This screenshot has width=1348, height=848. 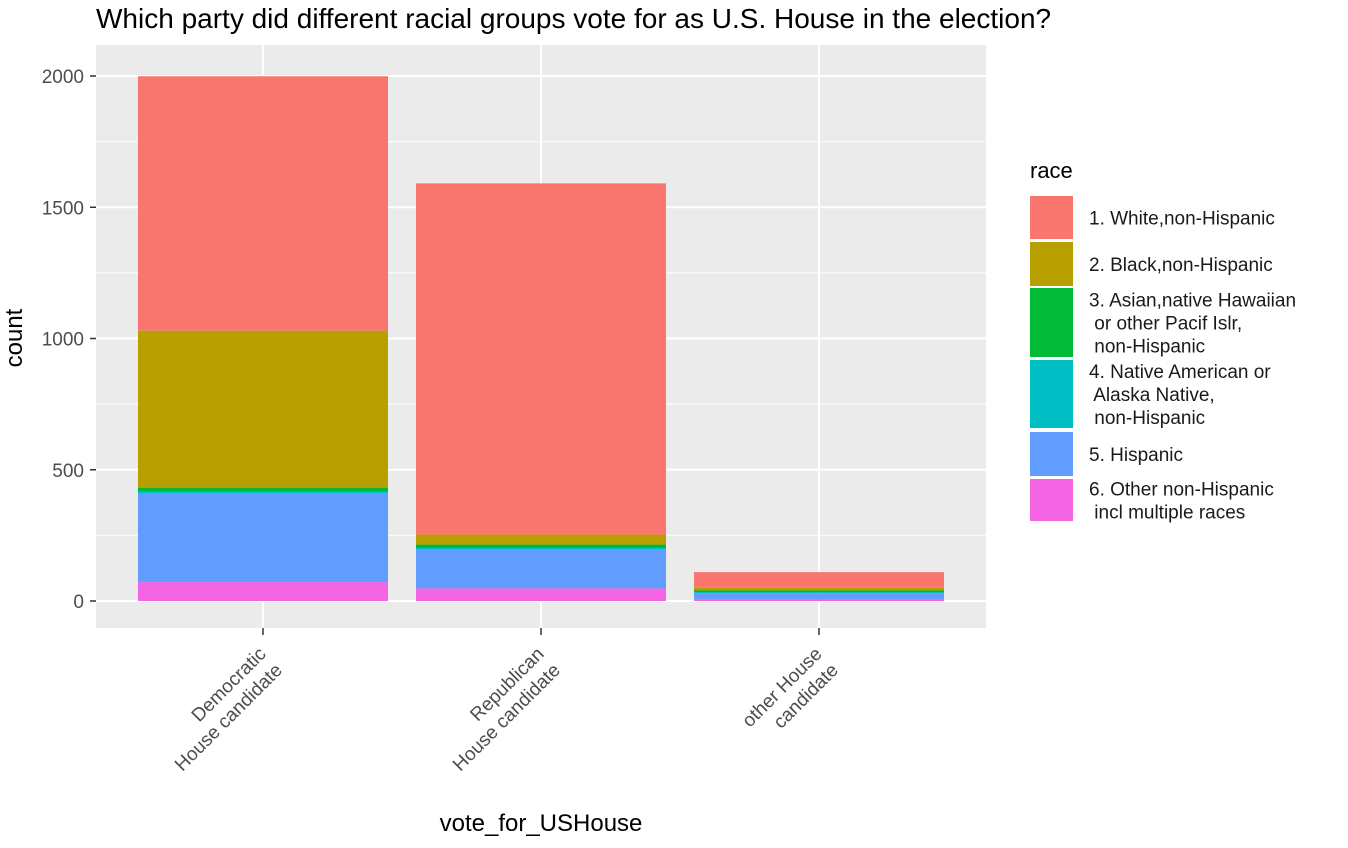 What do you see at coordinates (1136, 455) in the screenshot?
I see `legend-label: 5. Hispanic` at bounding box center [1136, 455].